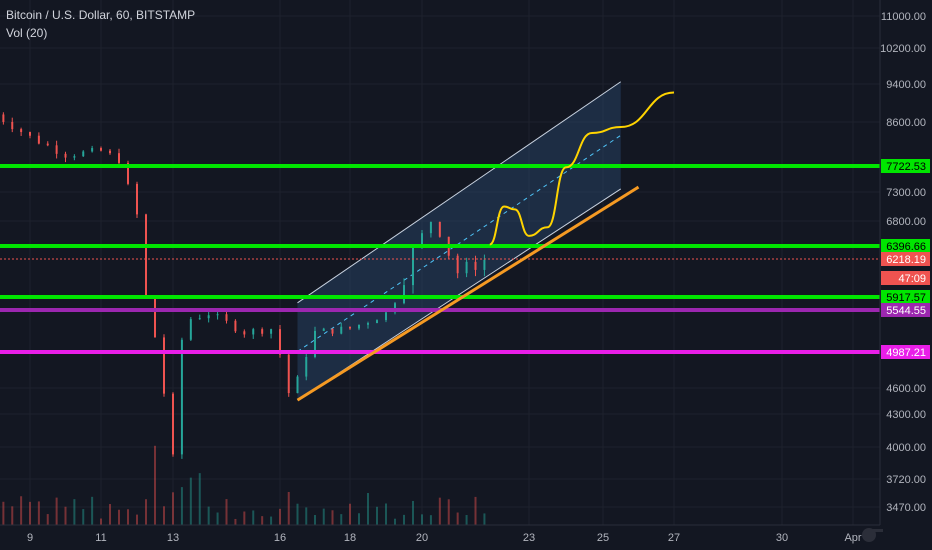 The width and height of the screenshot is (932, 550). Describe the element at coordinates (440, 534) in the screenshot. I see `time-axis: 9 11 13 16 18 20 23 25 27 30 Apr` at that location.